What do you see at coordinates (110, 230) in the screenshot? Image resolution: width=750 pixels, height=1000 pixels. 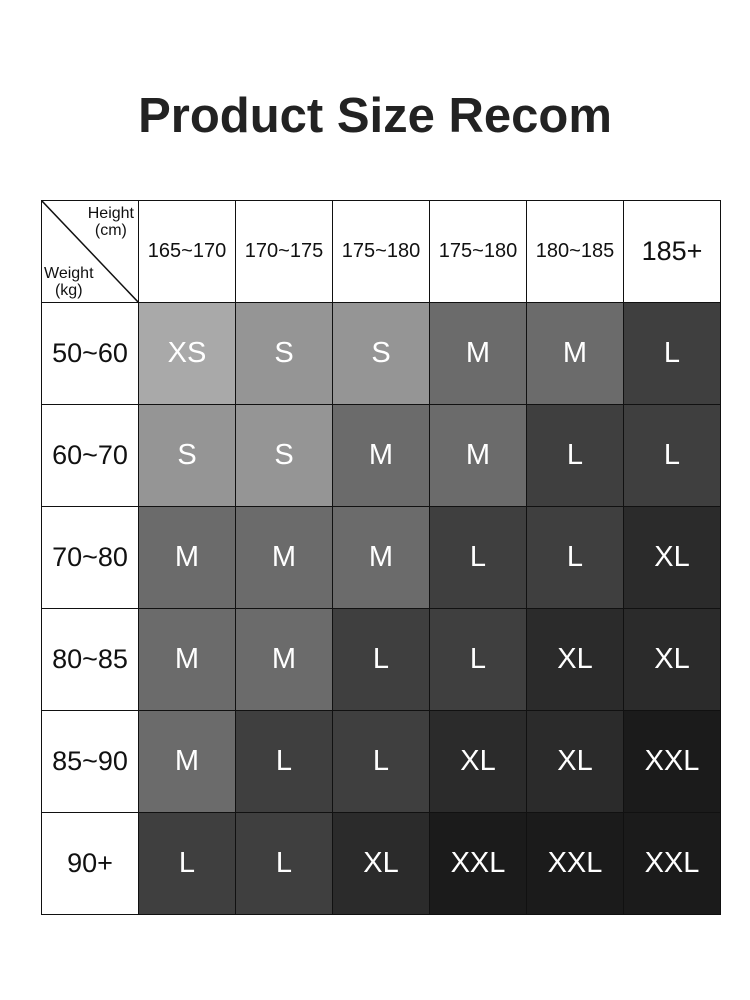 I see `height-unit: (cm)` at bounding box center [110, 230].